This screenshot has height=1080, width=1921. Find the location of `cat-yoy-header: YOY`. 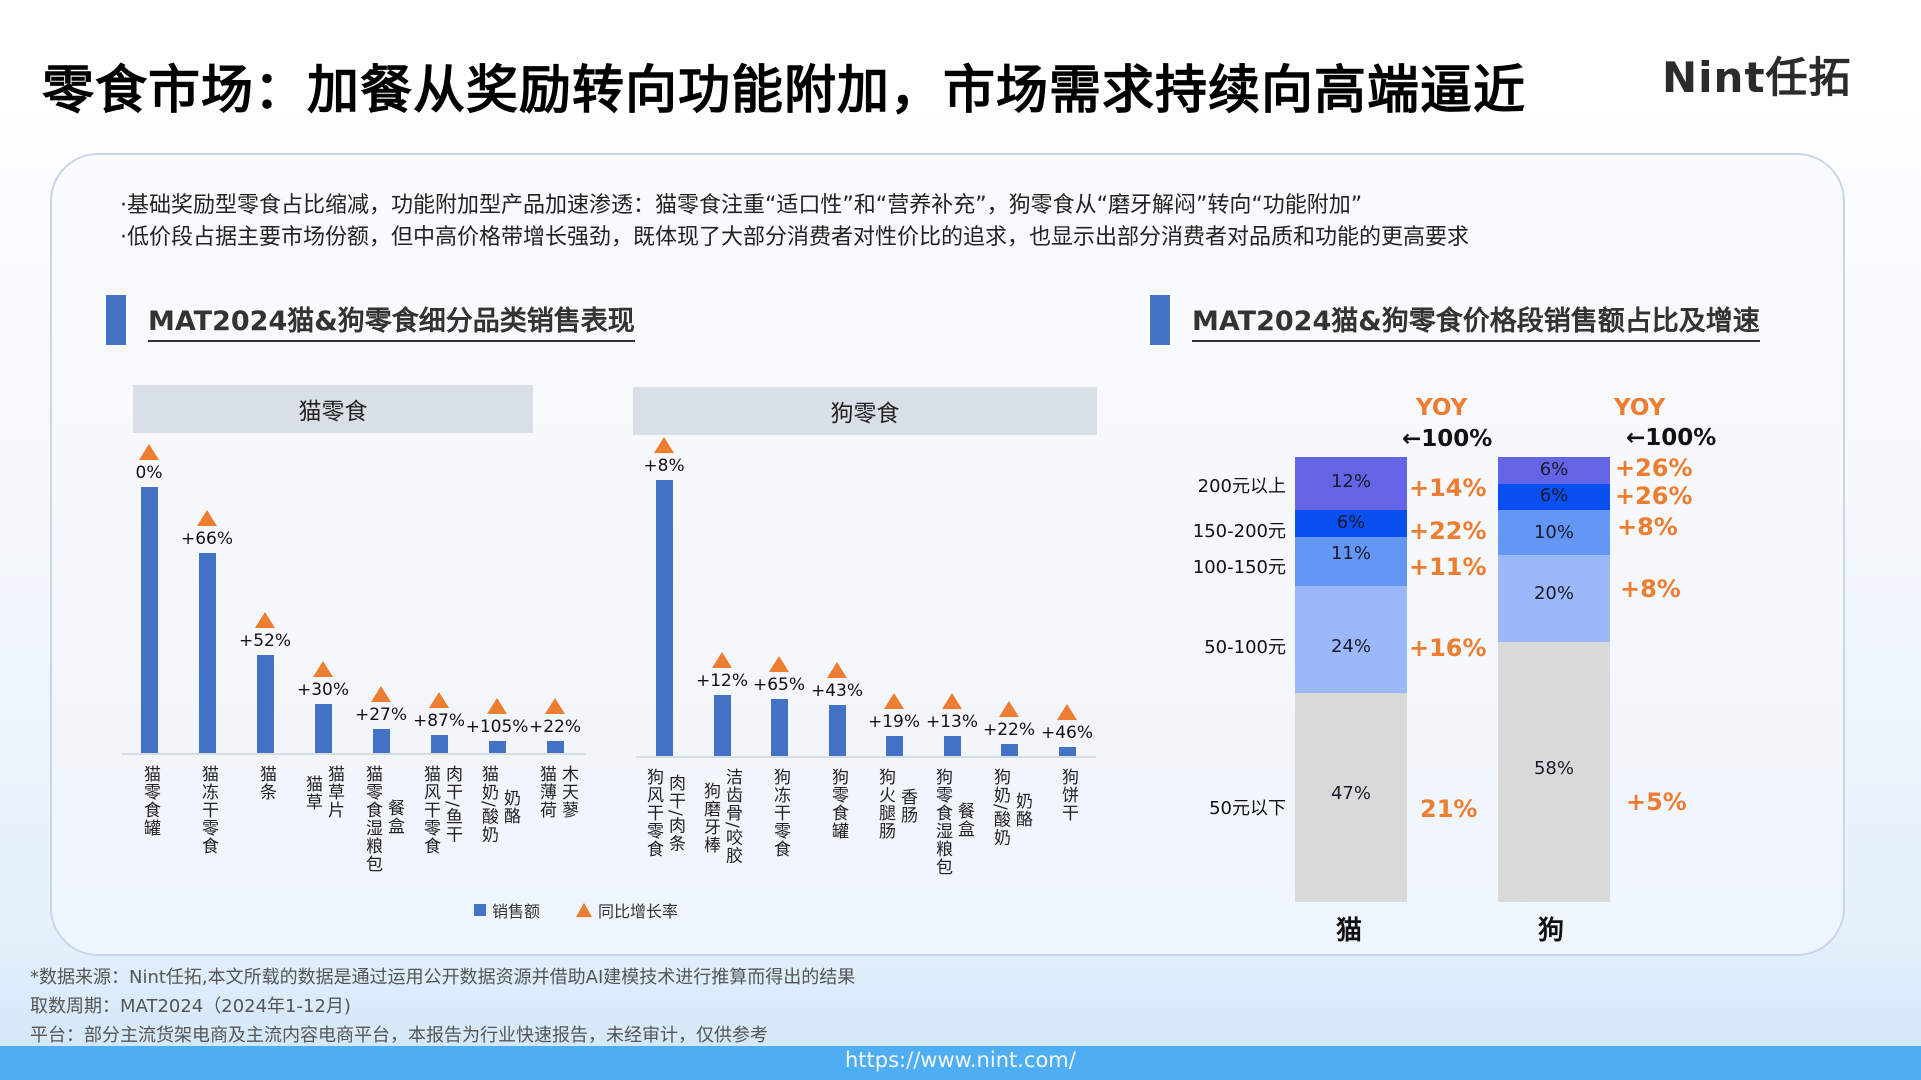

cat-yoy-header: YOY is located at coordinates (1442, 408).